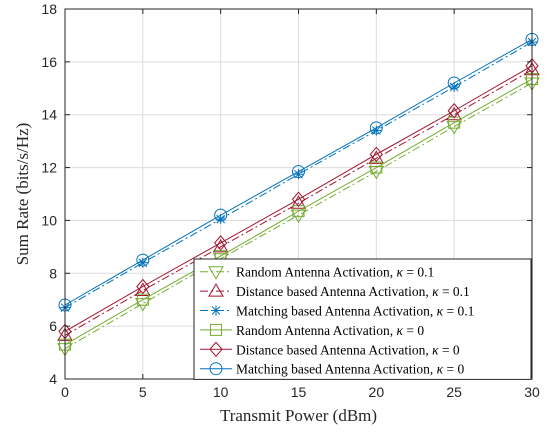  What do you see at coordinates (143, 392) in the screenshot?
I see `x-tick-label: 5` at bounding box center [143, 392].